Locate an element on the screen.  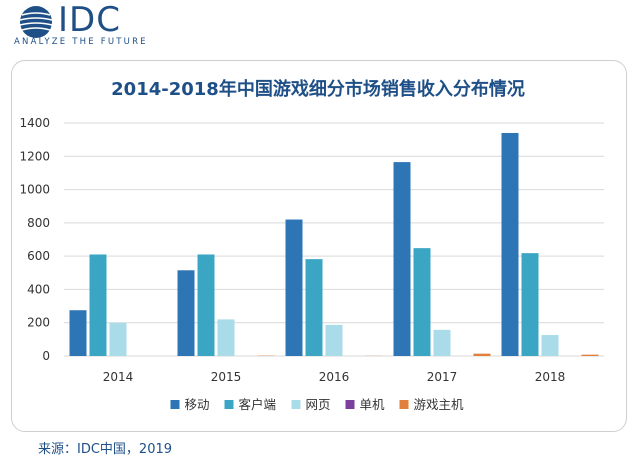
y-tick-label: 0 is located at coordinates (46, 356).